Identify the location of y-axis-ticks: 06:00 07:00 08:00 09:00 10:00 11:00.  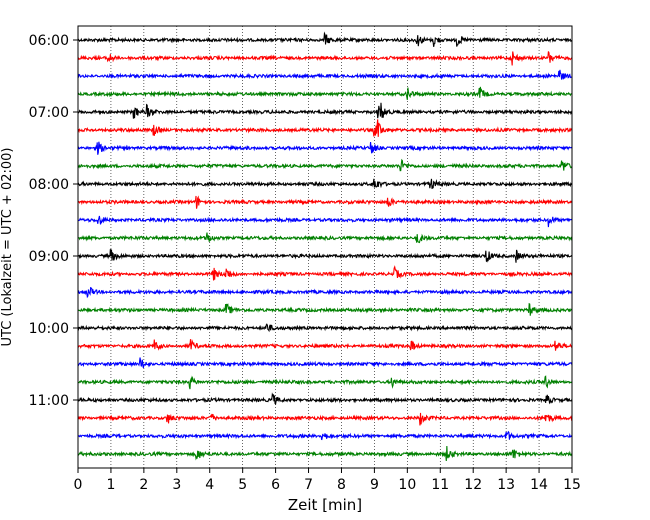
(53, 221).